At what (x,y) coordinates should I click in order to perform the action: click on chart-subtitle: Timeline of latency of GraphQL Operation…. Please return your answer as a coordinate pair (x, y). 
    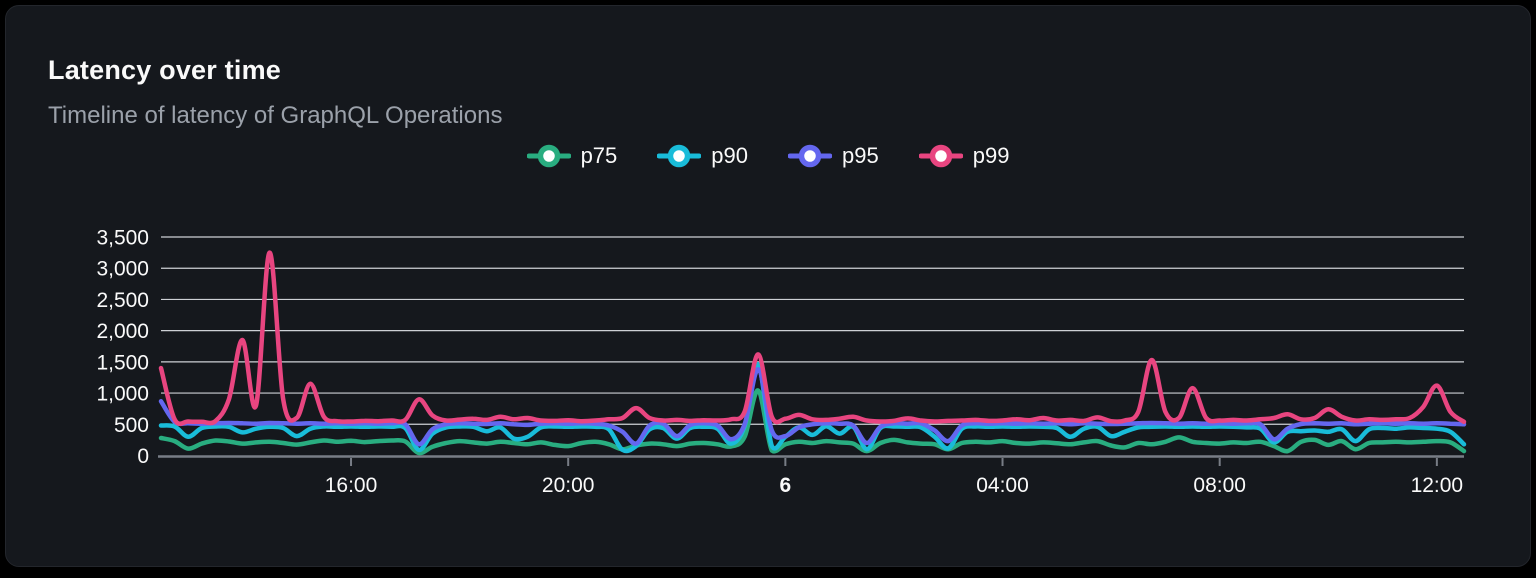
    Looking at the image, I should click on (275, 115).